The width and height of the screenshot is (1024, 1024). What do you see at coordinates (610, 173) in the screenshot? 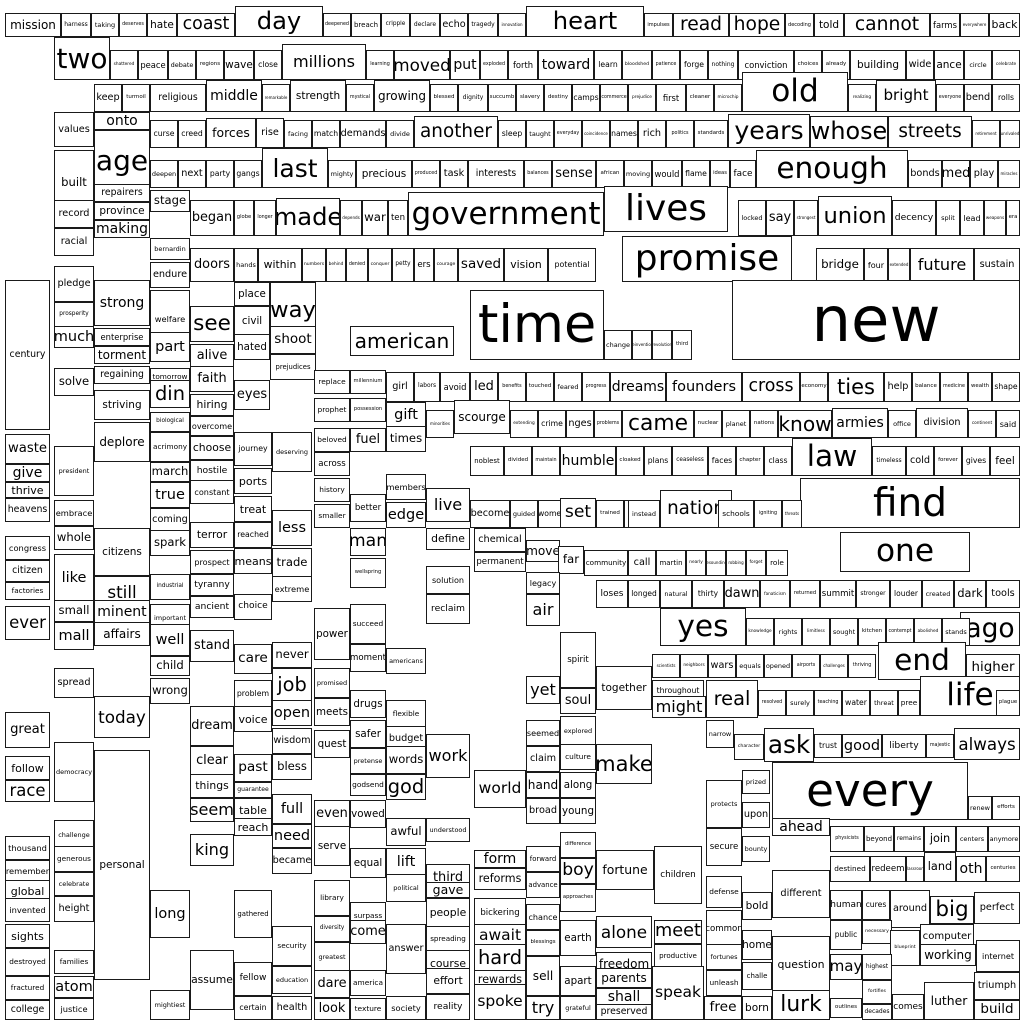
I see `word-label: african` at bounding box center [610, 173].